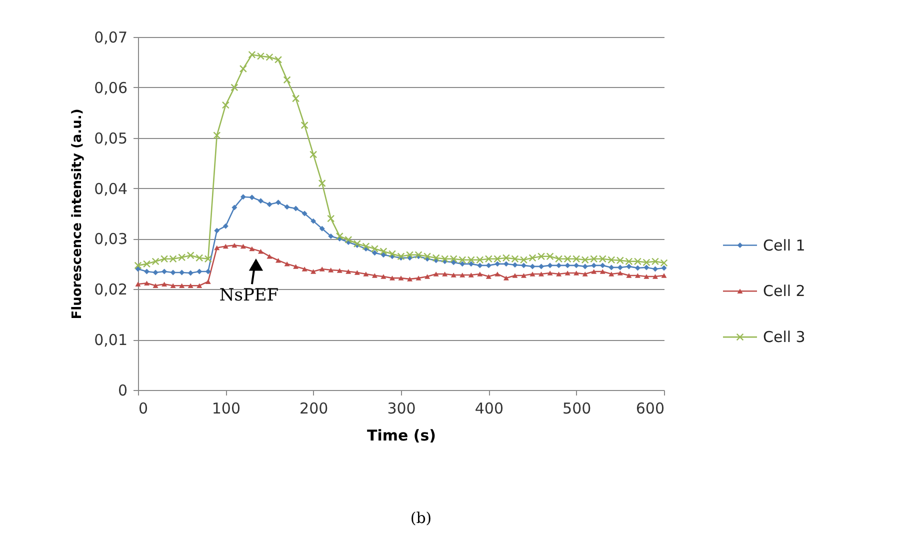 Image resolution: width=912 pixels, height=545 pixels. I want to click on legend-label: Cell 1, so click(784, 245).